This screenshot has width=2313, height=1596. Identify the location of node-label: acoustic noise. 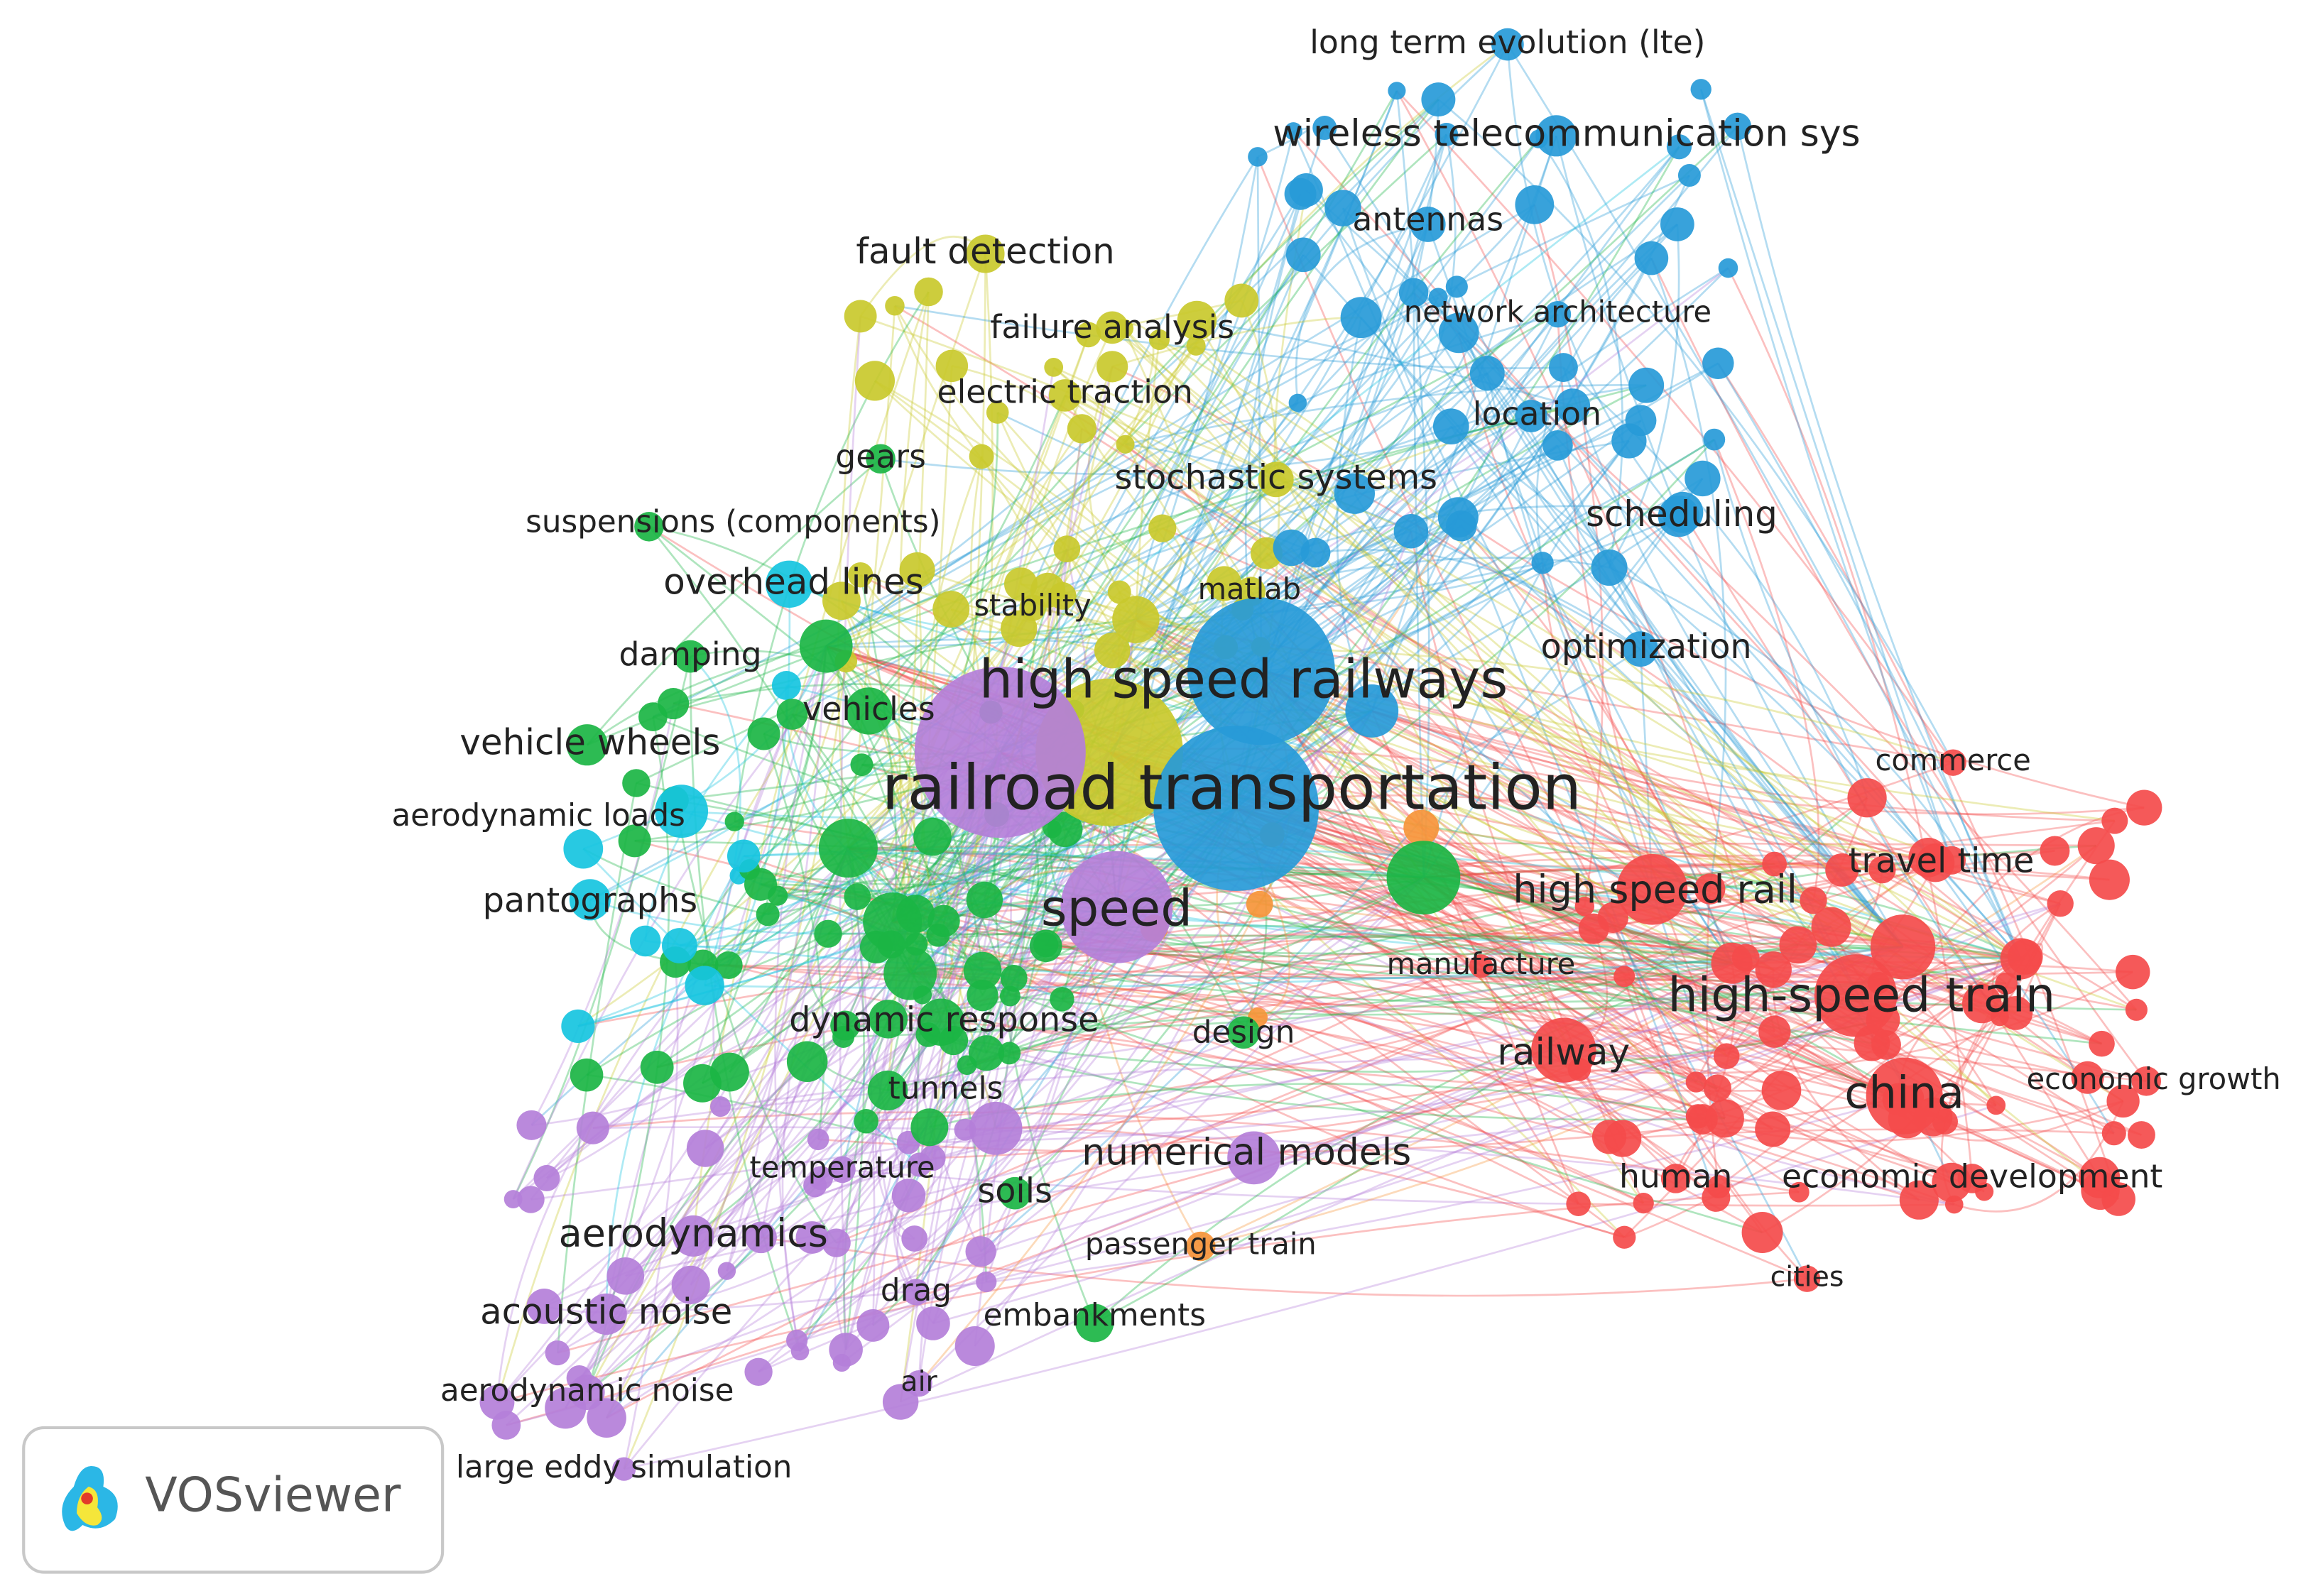
(606, 1312).